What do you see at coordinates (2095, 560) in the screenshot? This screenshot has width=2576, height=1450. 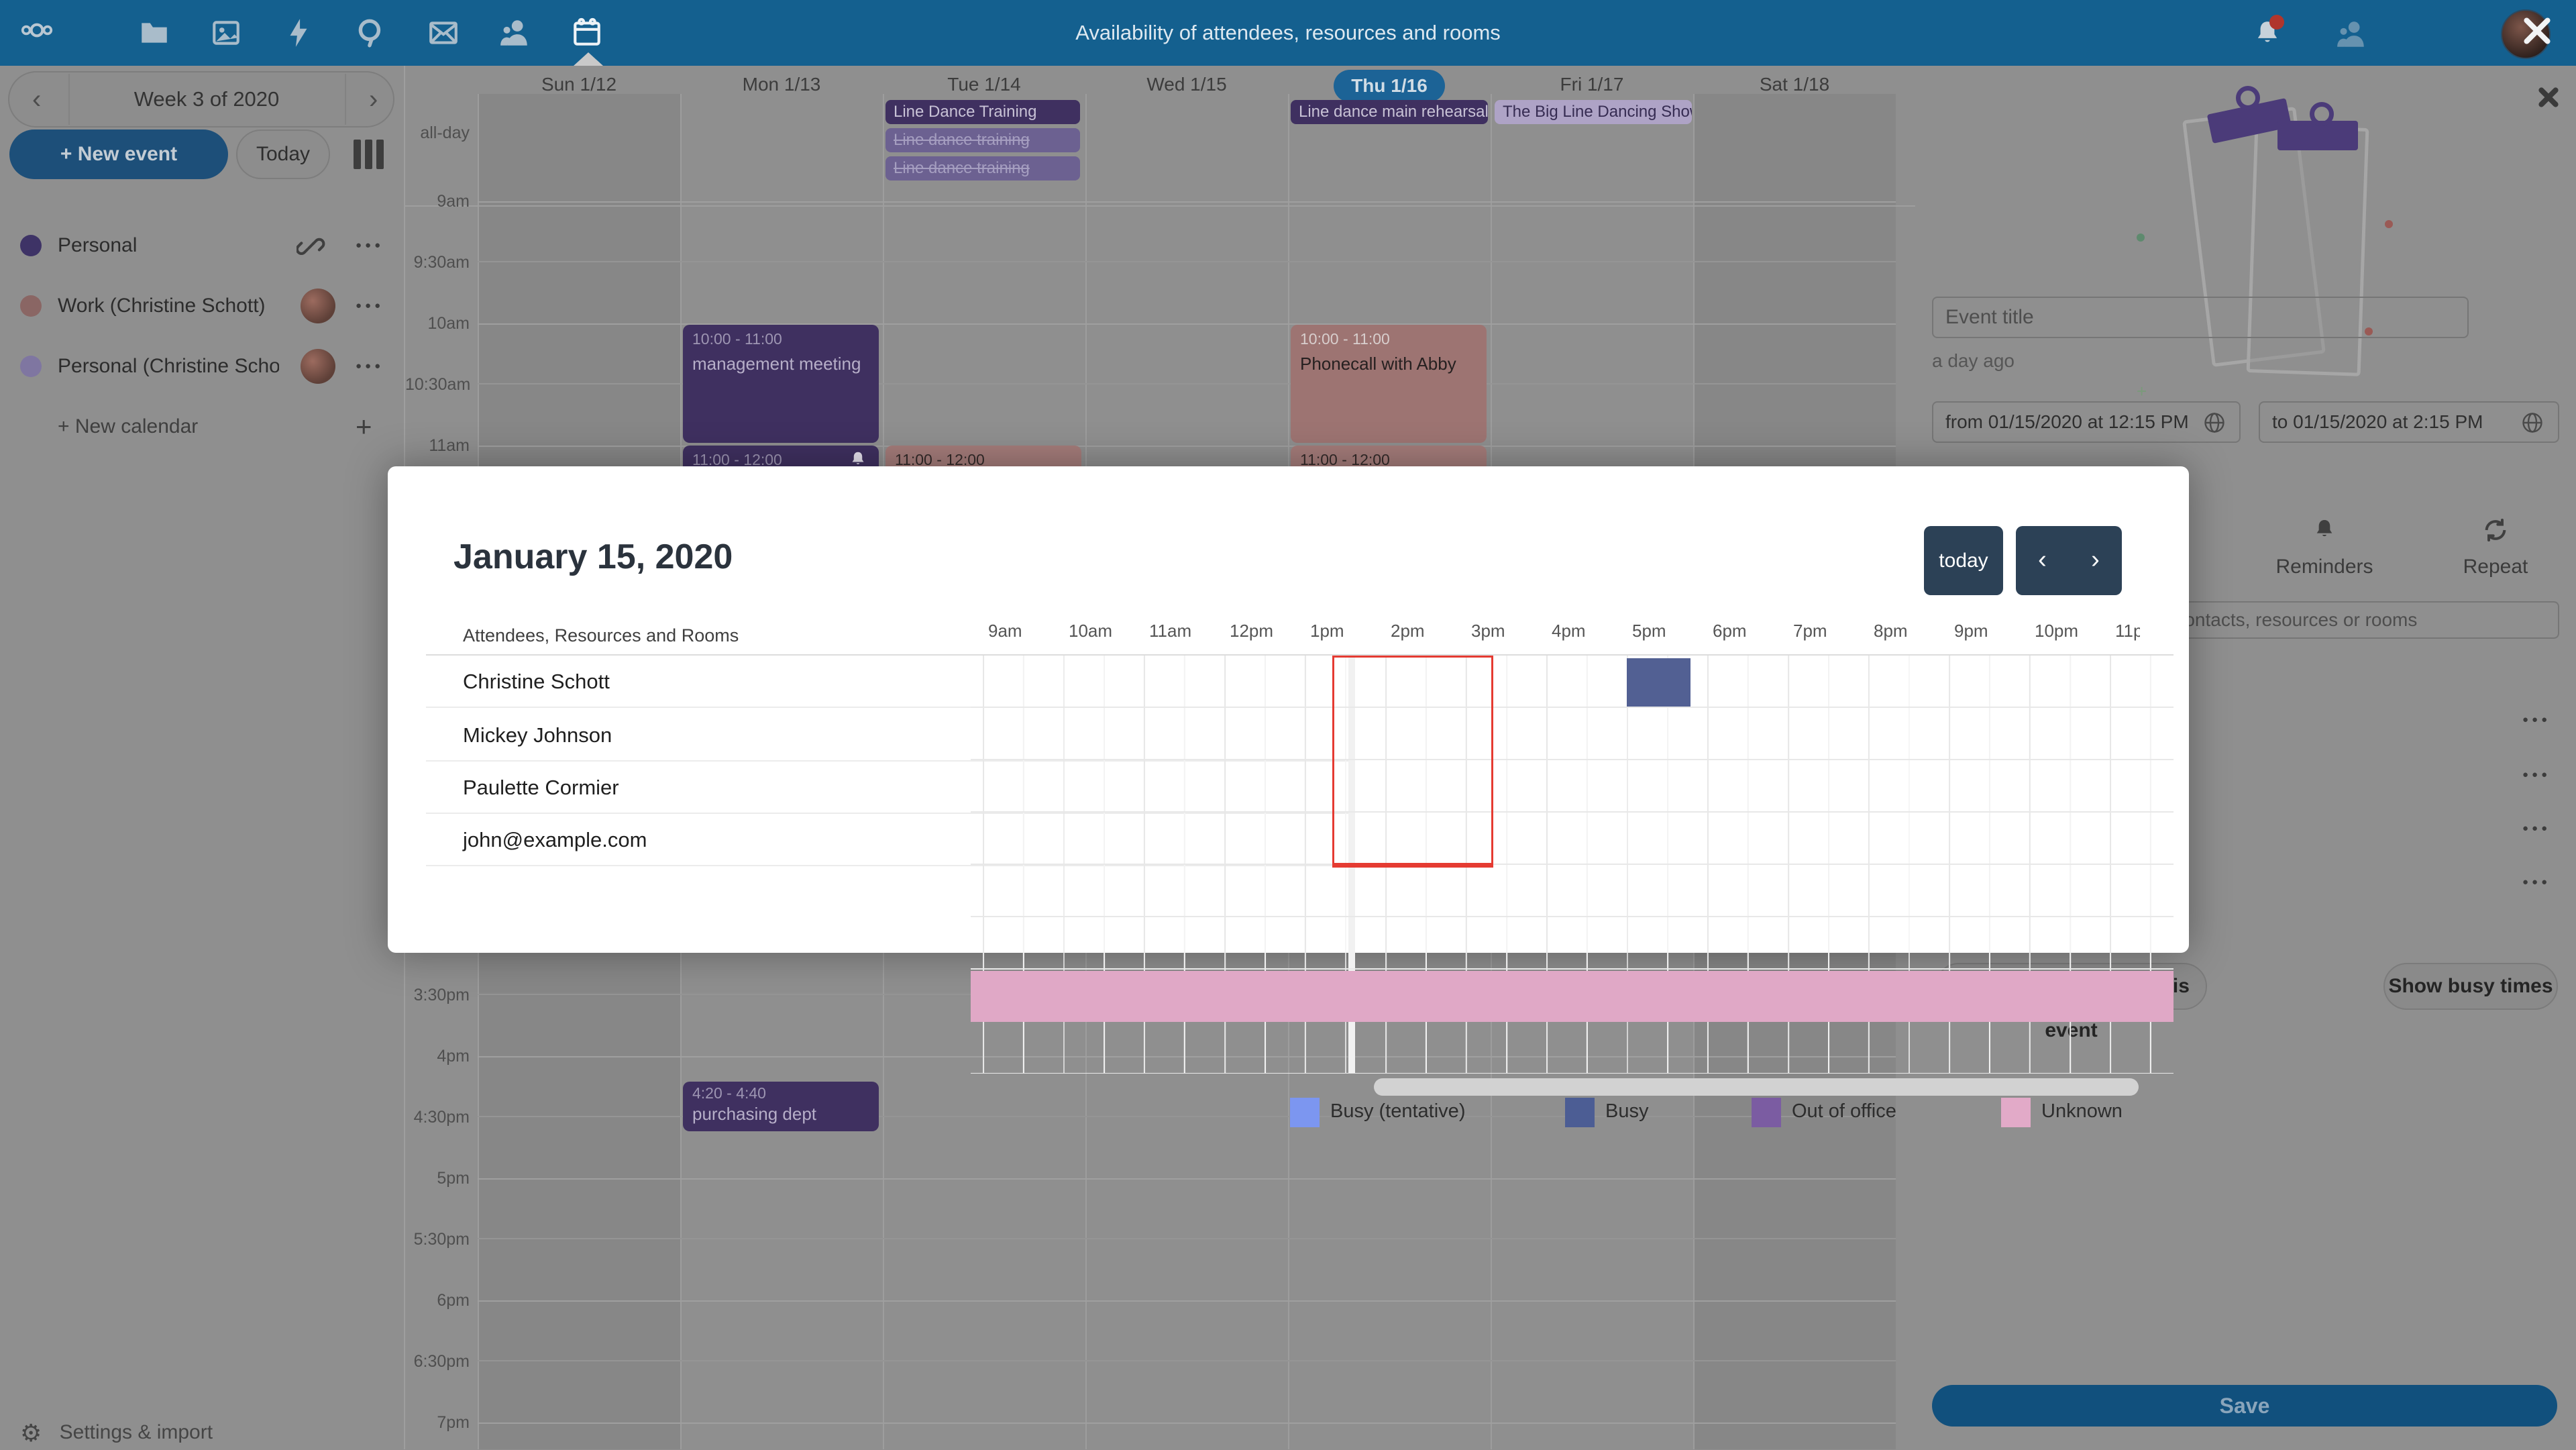 I see `next-day-icon: ›` at bounding box center [2095, 560].